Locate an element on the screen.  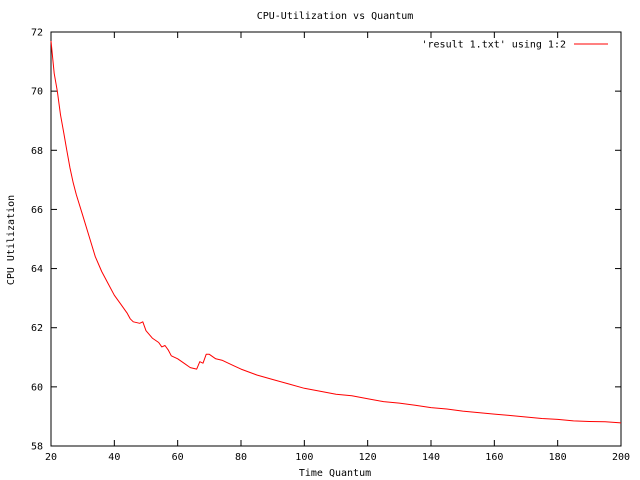
x-axis-label: Time Quantum is located at coordinates (335, 473).